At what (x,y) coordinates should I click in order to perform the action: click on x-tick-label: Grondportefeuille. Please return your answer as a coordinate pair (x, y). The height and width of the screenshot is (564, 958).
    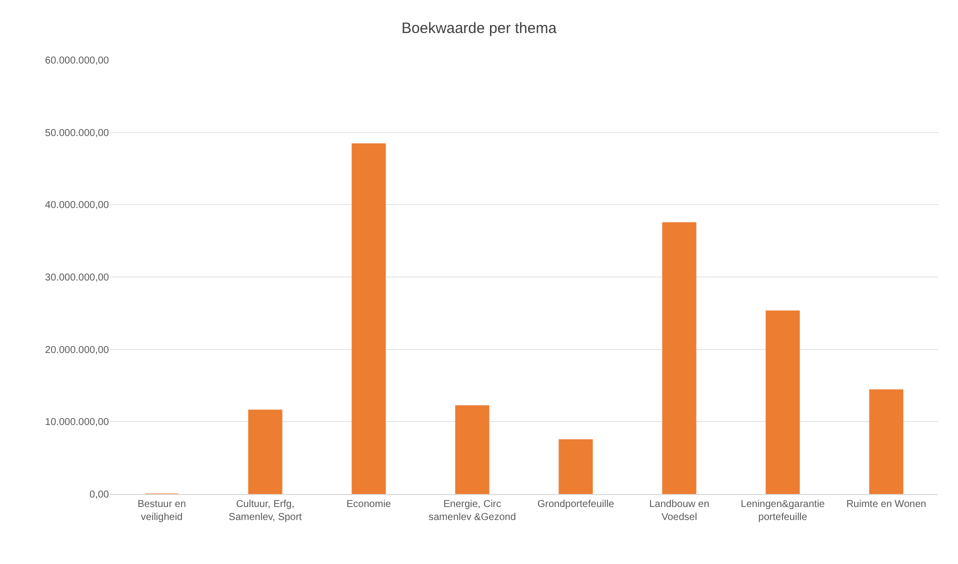
    Looking at the image, I should click on (576, 504).